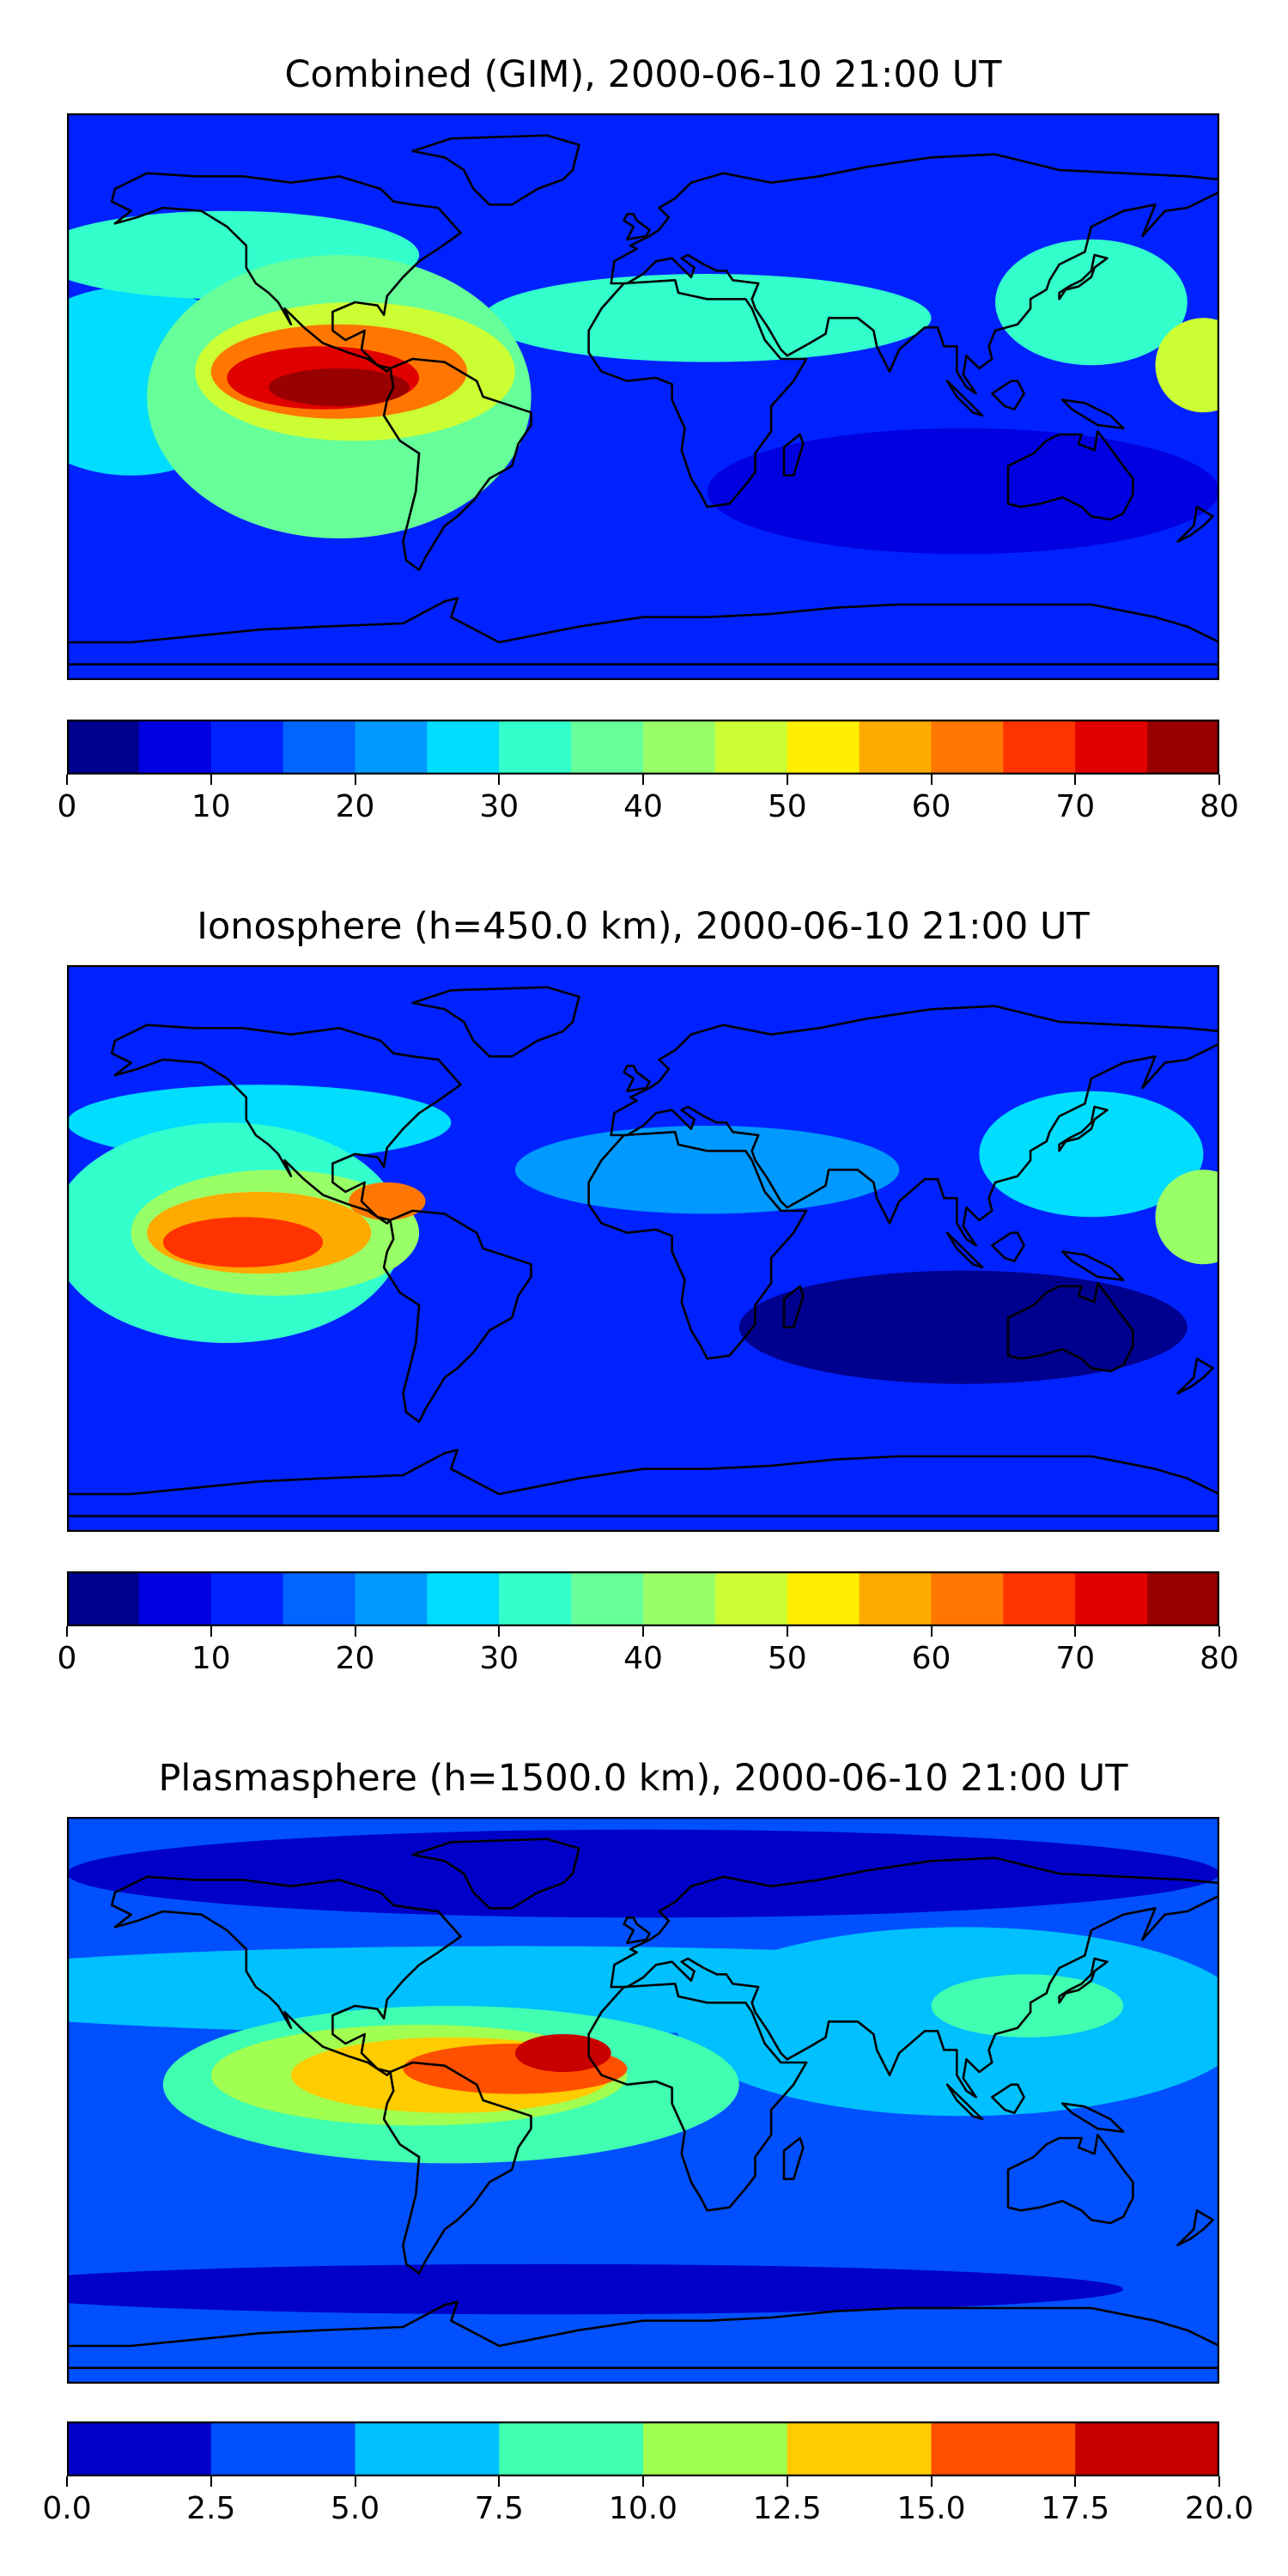  What do you see at coordinates (499, 2508) in the screenshot?
I see `colorbar-tick-label: 7.5` at bounding box center [499, 2508].